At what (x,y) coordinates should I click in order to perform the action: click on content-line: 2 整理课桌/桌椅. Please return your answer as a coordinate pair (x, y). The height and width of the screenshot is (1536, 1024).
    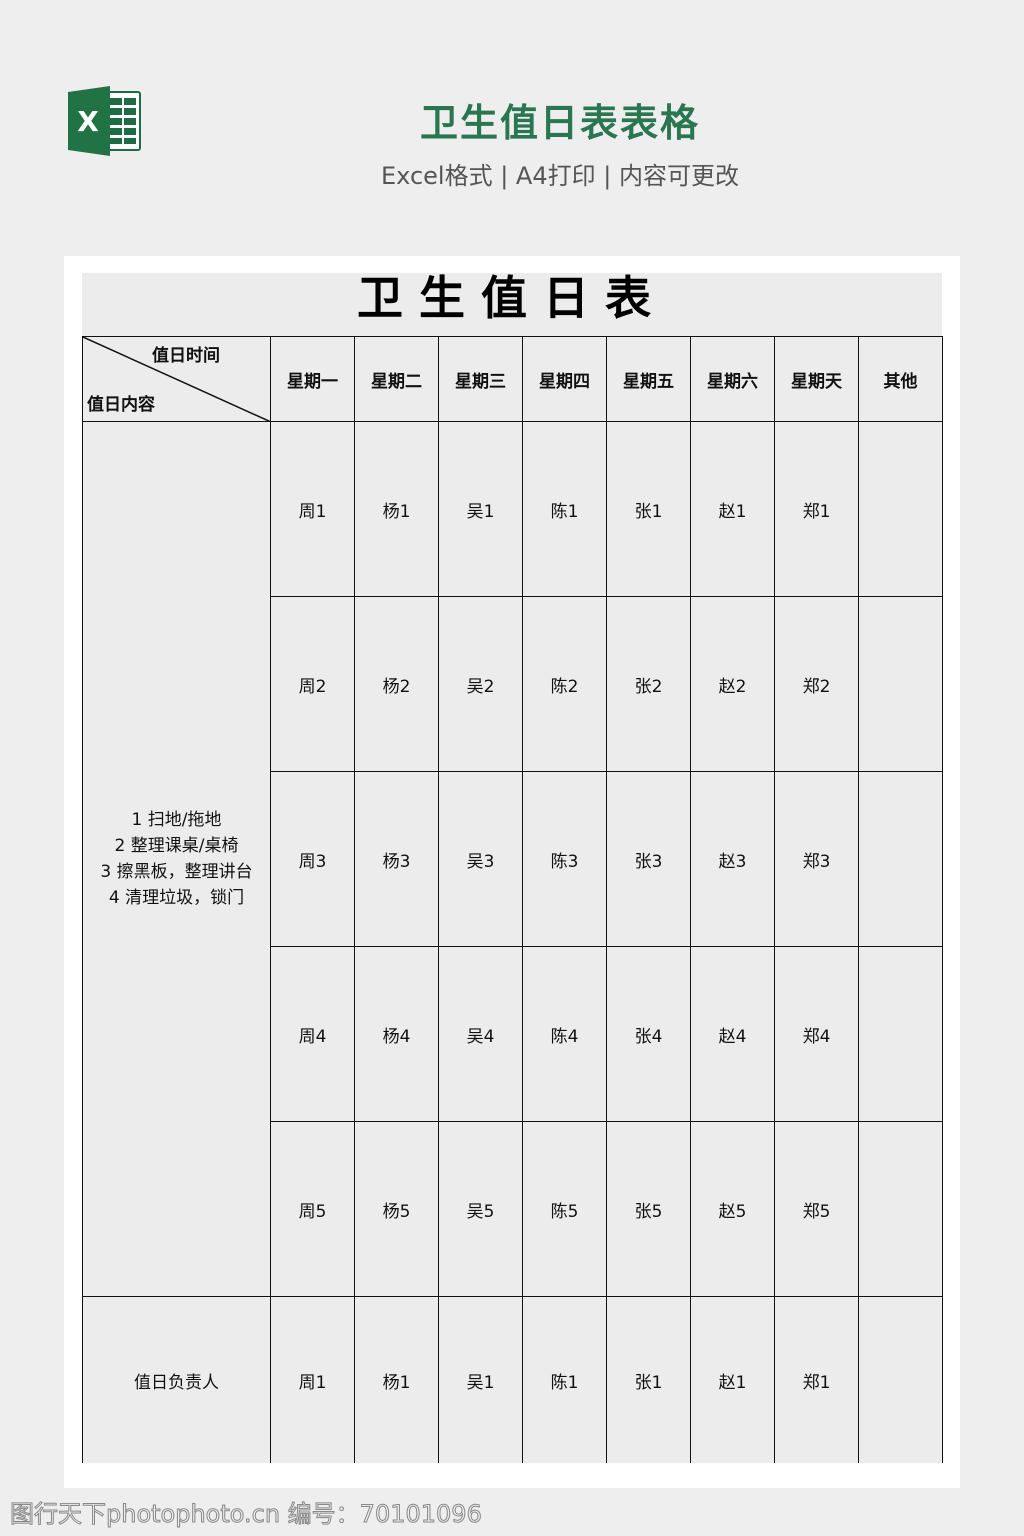
    Looking at the image, I should click on (176, 846).